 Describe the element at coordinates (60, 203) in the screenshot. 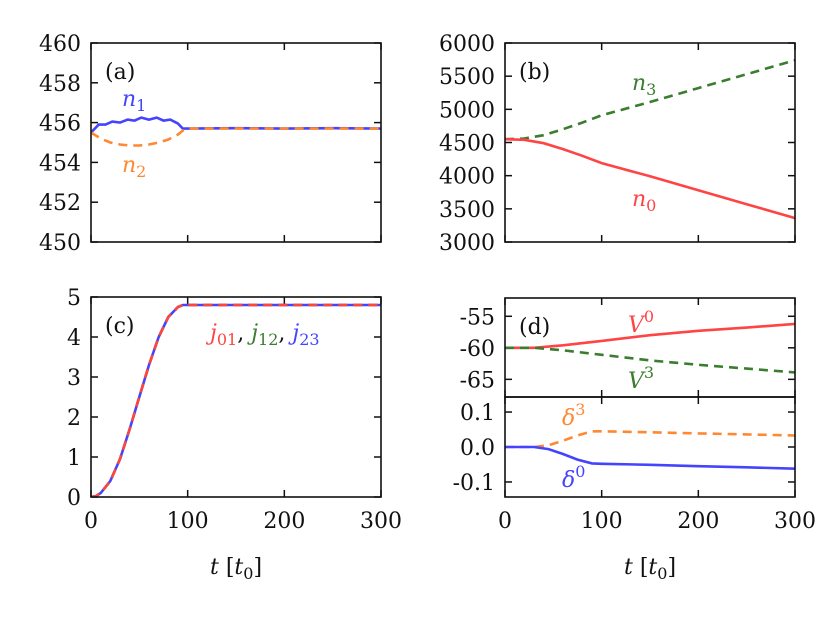

I see `y-tick-label: 452` at that location.